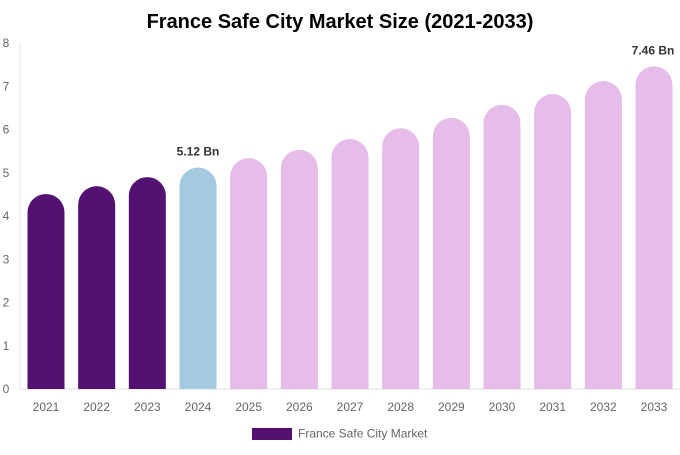  What do you see at coordinates (654, 407) in the screenshot?
I see `x-tick-label: 2033` at bounding box center [654, 407].